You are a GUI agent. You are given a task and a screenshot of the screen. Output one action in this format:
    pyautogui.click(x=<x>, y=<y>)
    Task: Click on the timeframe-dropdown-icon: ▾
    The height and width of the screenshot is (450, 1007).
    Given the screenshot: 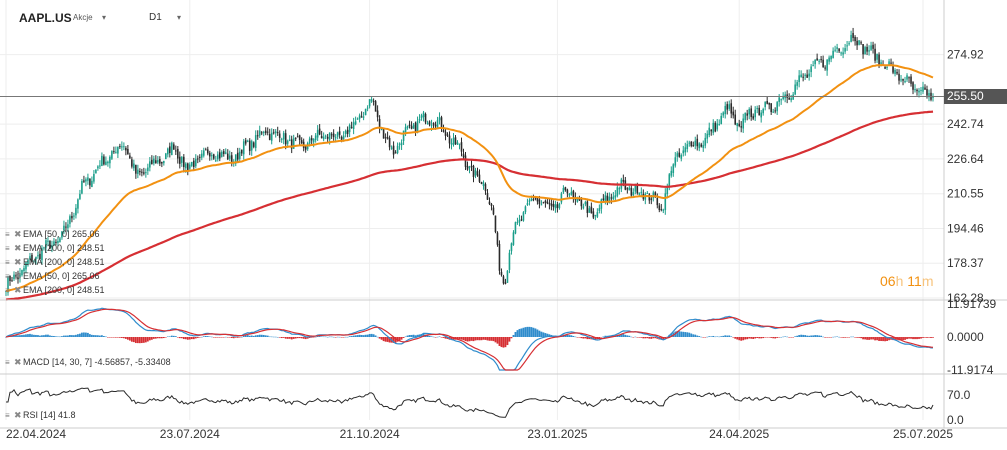 What is the action you would take?
    pyautogui.click(x=179, y=17)
    